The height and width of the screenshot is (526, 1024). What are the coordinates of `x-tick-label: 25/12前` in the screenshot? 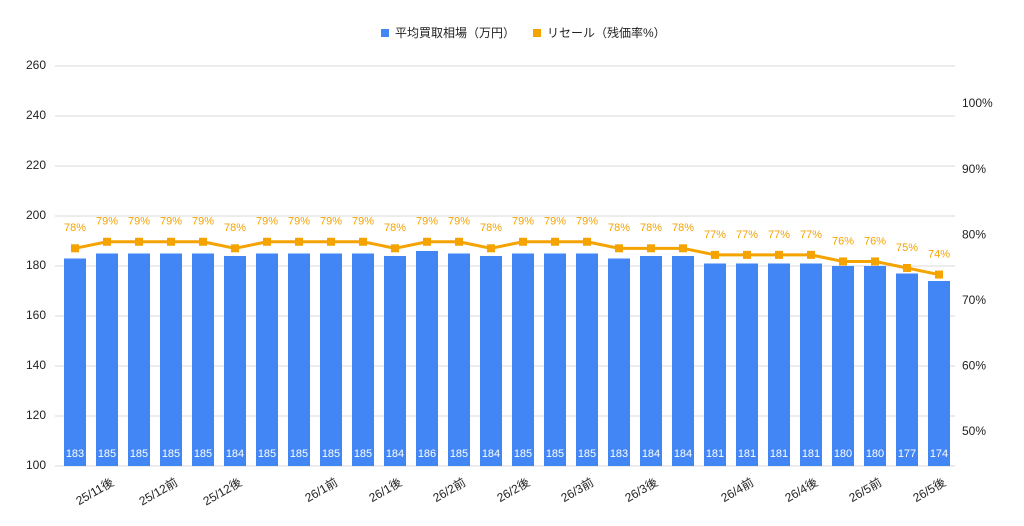 It's located at (158, 491).